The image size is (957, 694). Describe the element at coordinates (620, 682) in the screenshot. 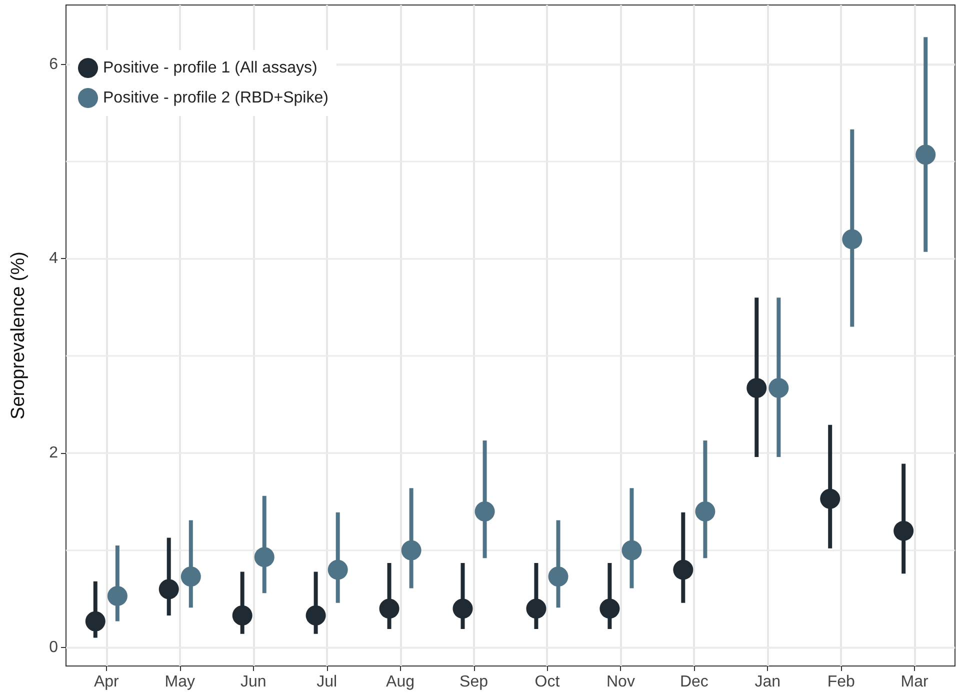

I see `x-tick-label: Nov` at that location.